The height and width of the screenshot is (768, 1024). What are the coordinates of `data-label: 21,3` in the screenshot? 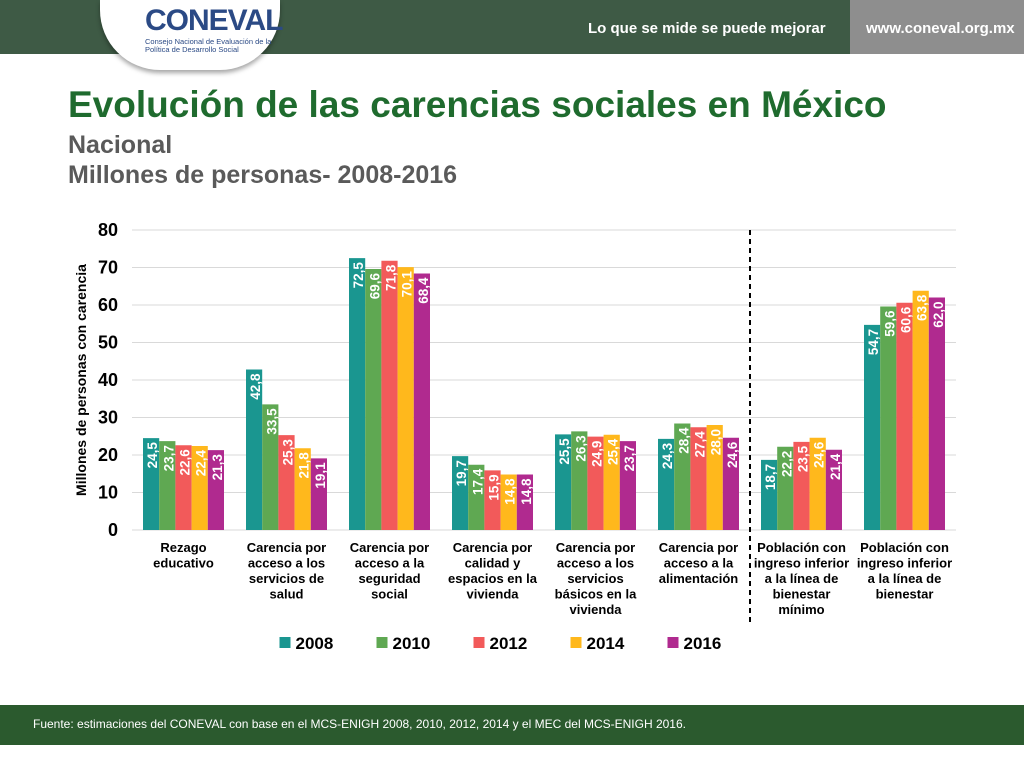 It's located at (217, 467).